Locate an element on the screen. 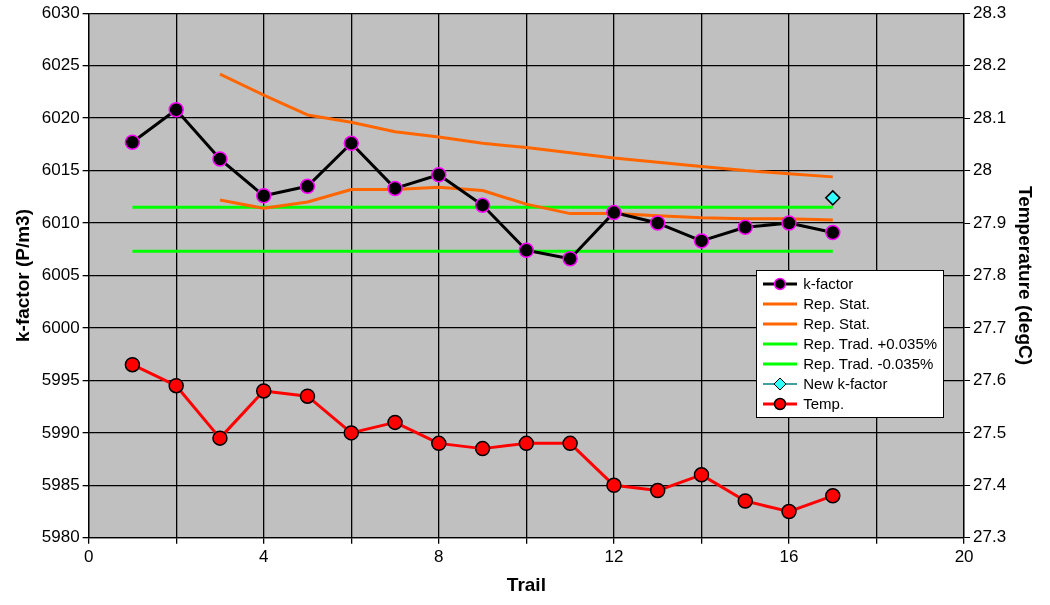  y2-tick-label: 27.7 is located at coordinates (990, 327).